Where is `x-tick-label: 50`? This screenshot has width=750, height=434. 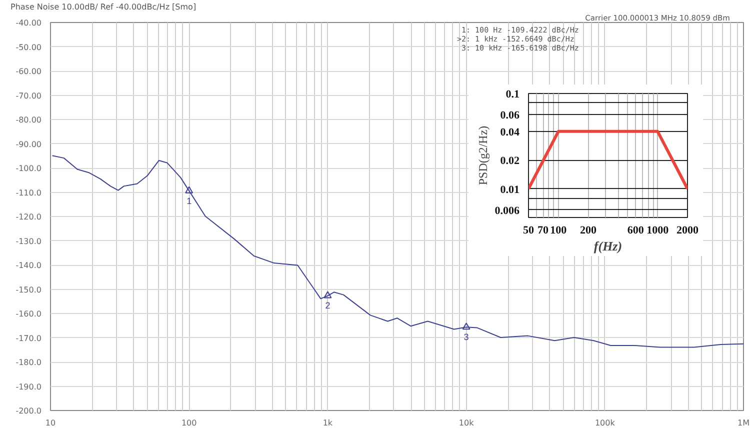
x-tick-label: 50 is located at coordinates (528, 230).